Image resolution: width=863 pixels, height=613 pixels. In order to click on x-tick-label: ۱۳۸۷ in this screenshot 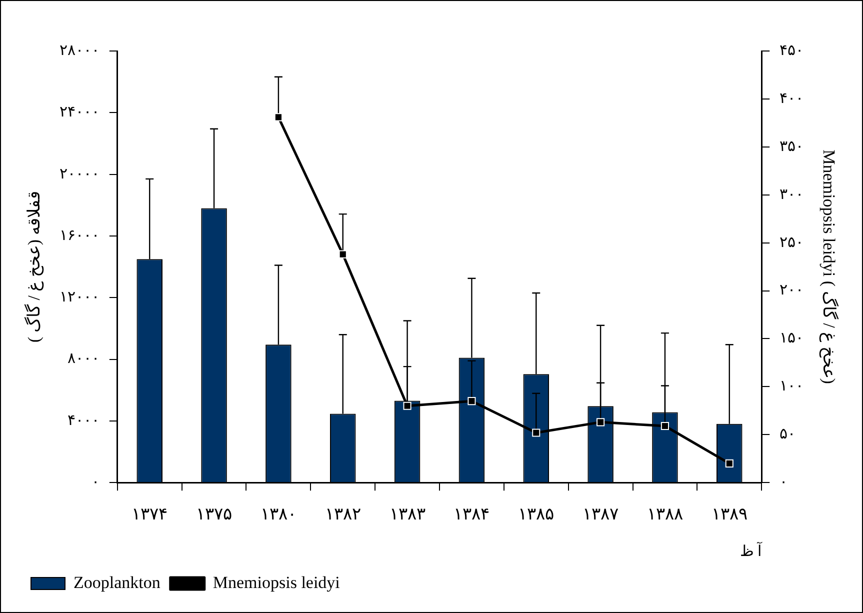, I will do `click(600, 514)`.